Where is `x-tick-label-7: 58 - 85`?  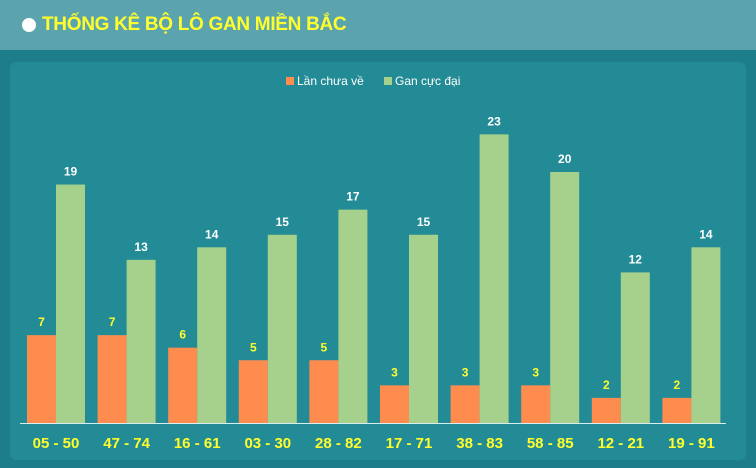
x-tick-label-7: 58 - 85 is located at coordinates (550, 443).